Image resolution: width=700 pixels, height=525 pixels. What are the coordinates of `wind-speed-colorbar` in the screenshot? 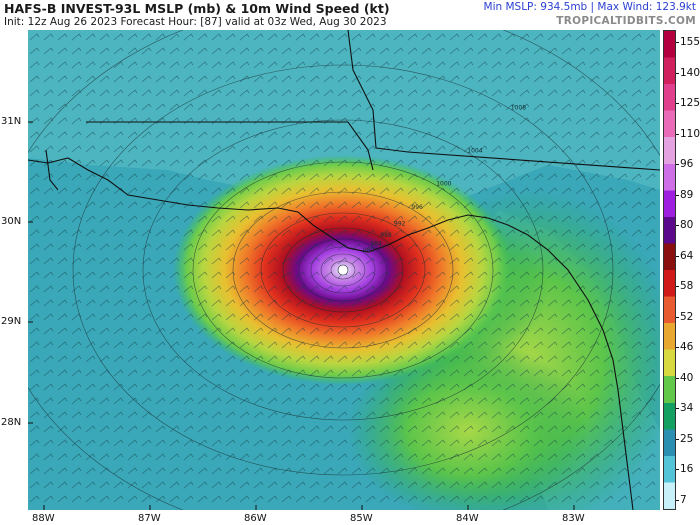 It's located at (669, 270).